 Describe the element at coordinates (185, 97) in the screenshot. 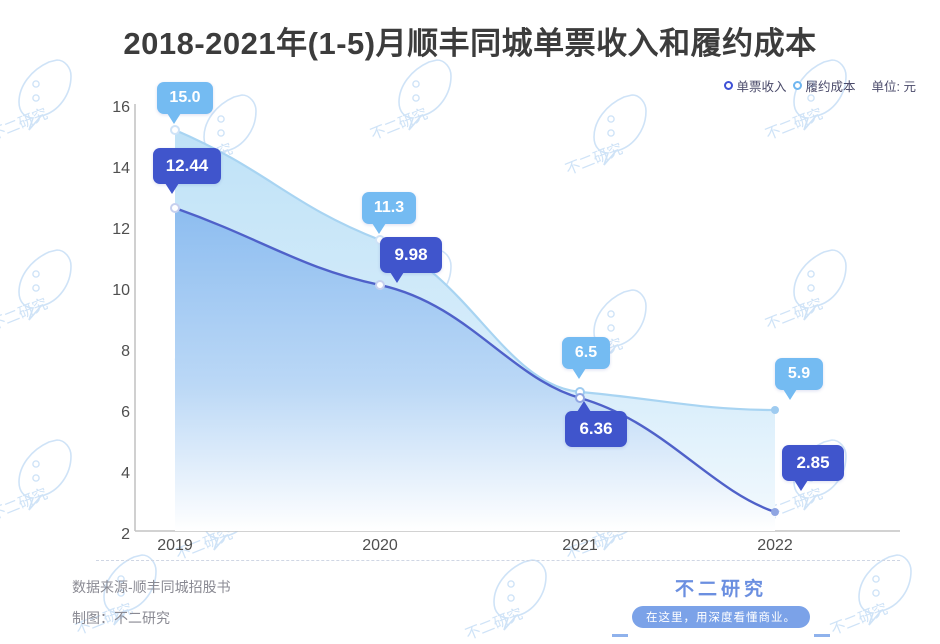

I see `data-label-text: 15.0` at that location.